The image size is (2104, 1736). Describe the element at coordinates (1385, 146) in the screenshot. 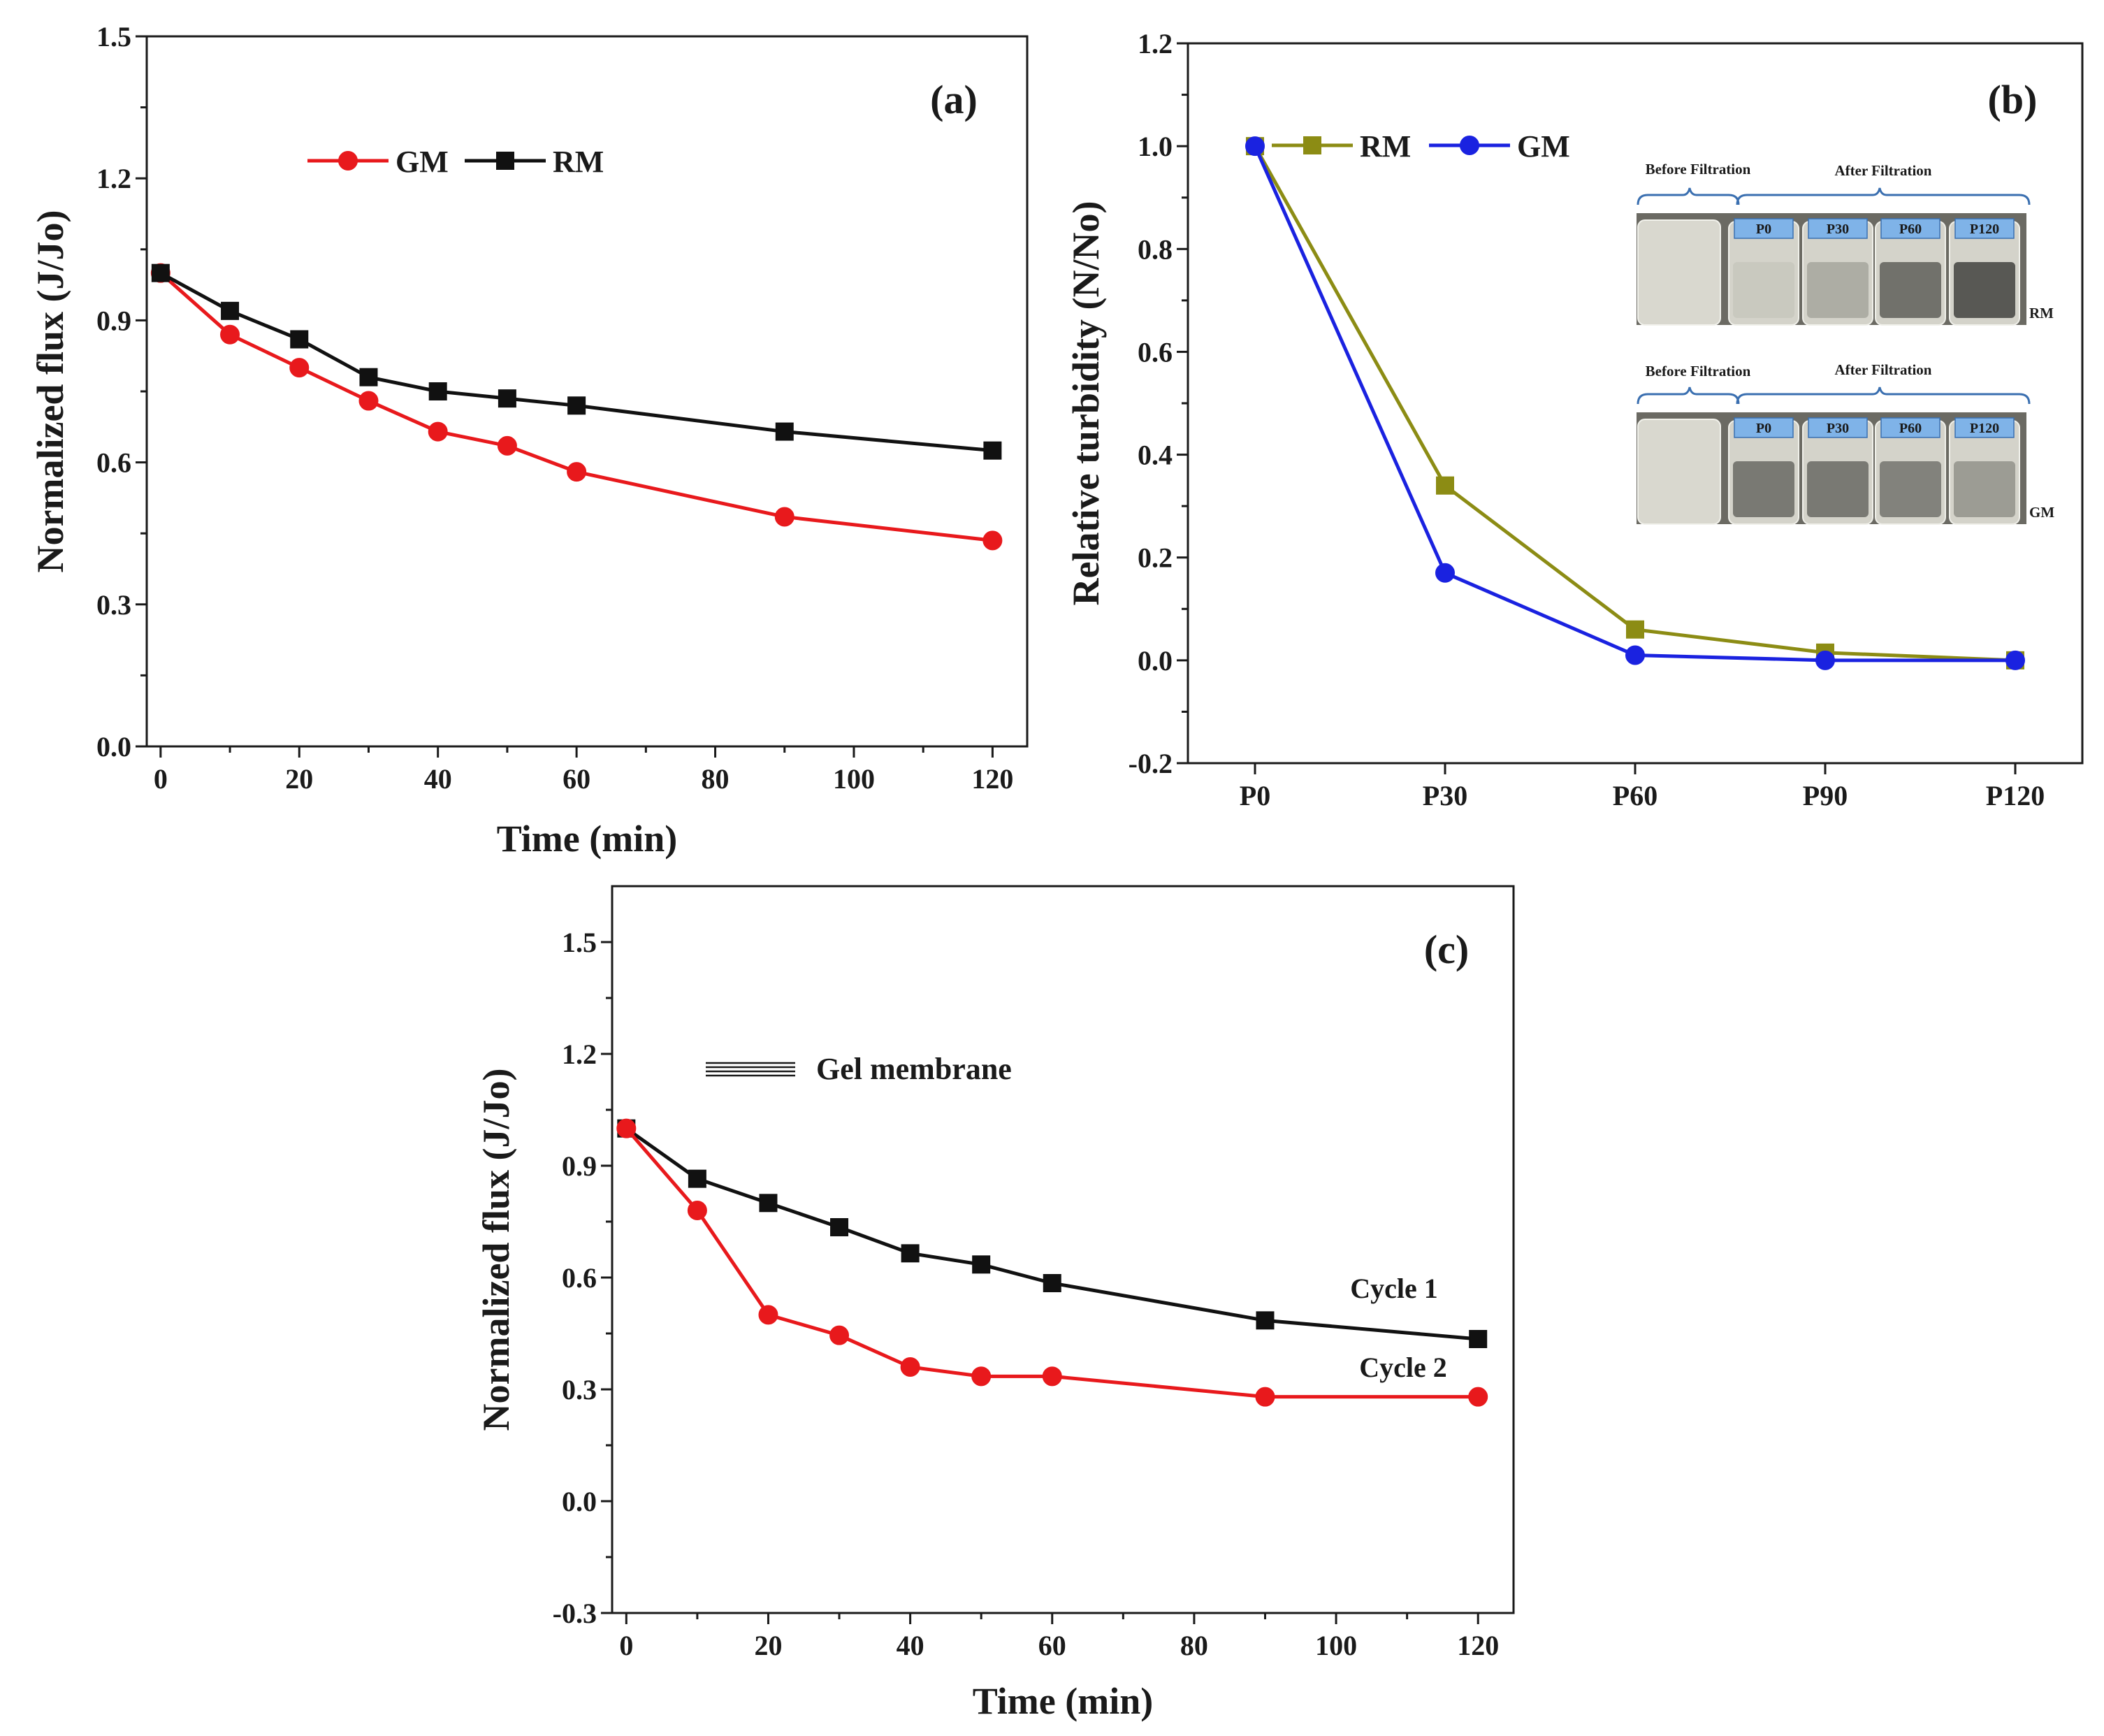

I see `legend-label: RM` at that location.